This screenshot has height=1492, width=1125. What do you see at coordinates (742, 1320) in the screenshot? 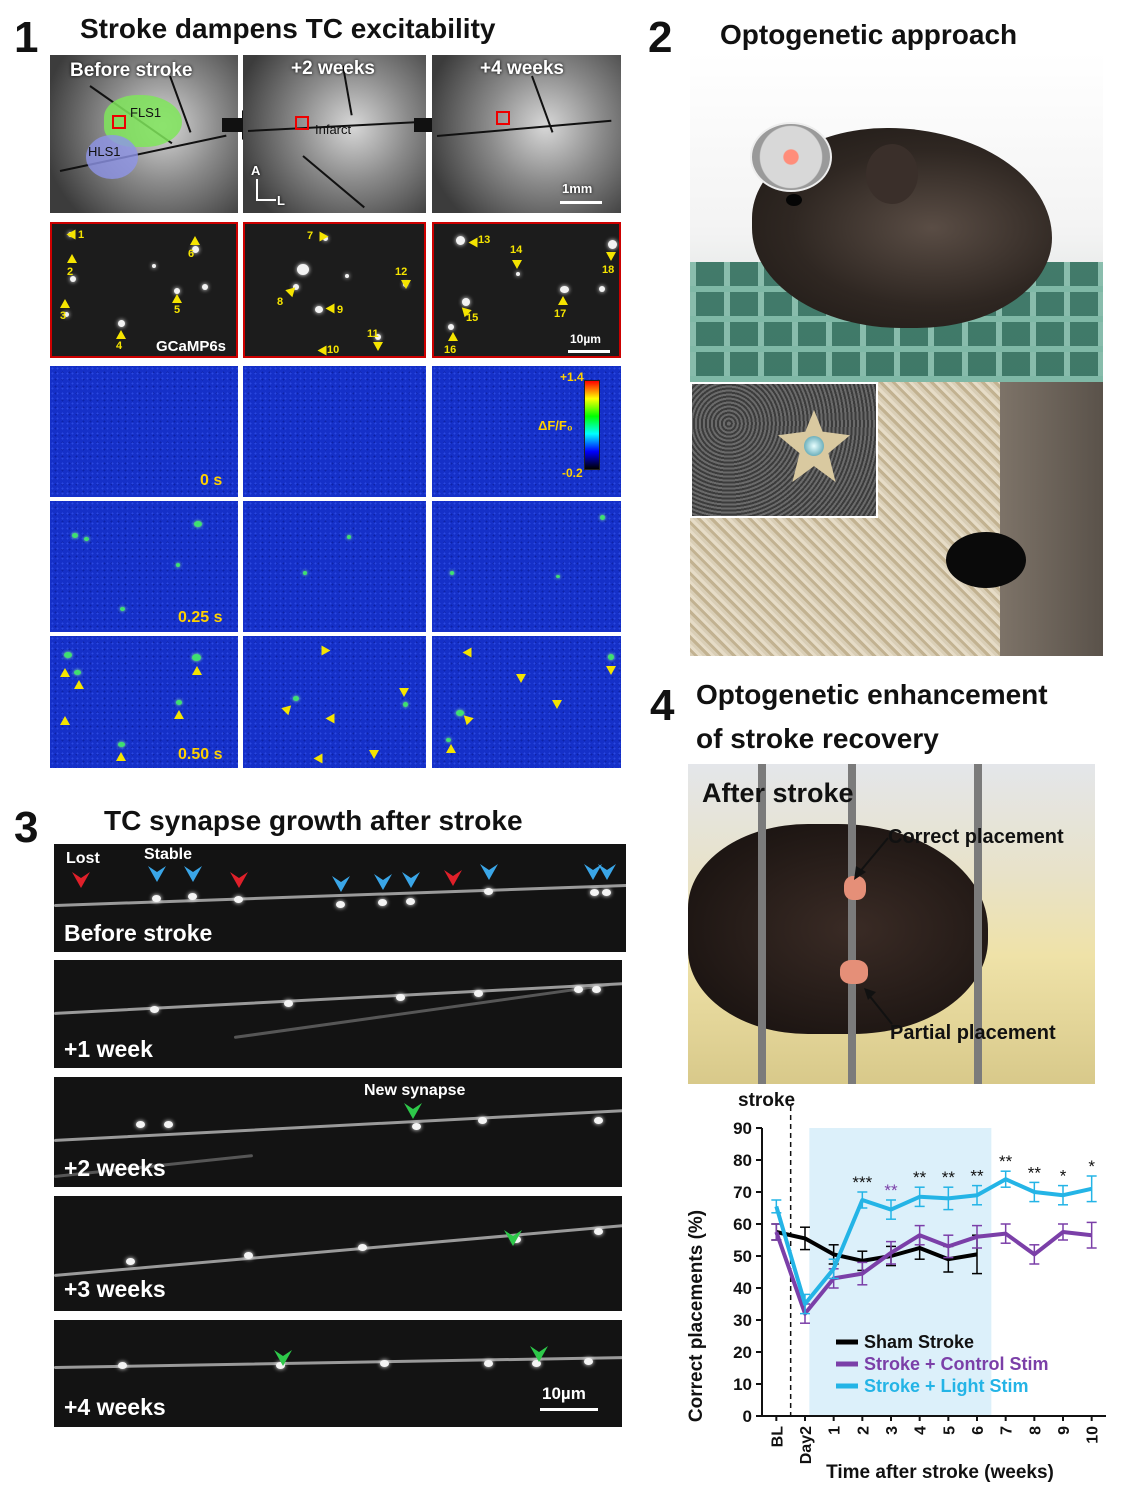
I see `y-tick-label: 30` at bounding box center [742, 1320].